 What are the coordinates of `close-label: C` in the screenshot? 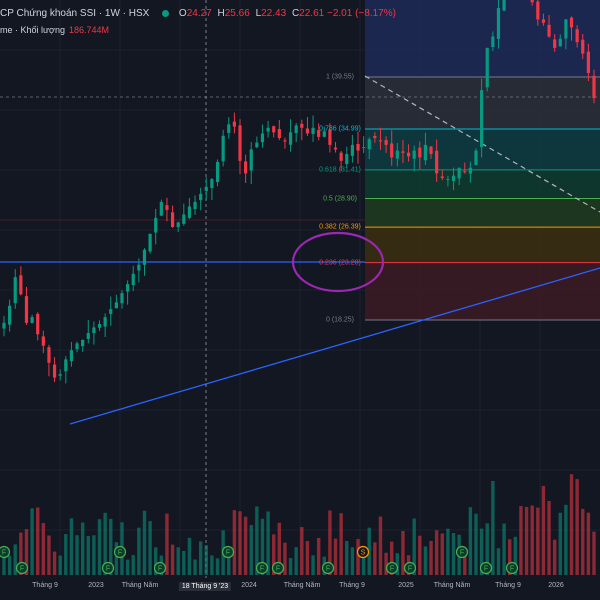 It's located at (295, 13).